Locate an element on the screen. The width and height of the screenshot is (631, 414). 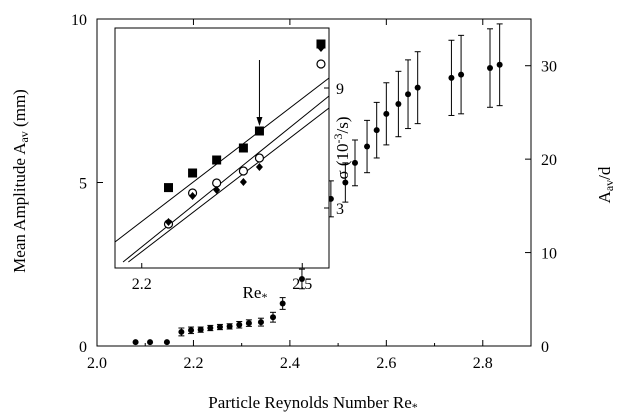
y2-tick-label: 20 is located at coordinates (549, 160).